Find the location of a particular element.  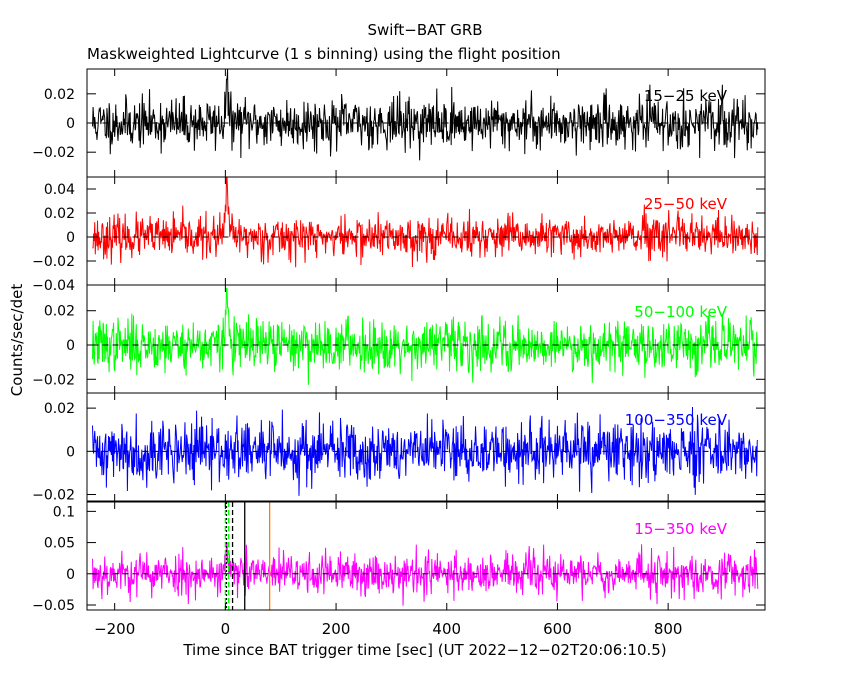

panel-label-100-350: 100−350 keV is located at coordinates (676, 420).